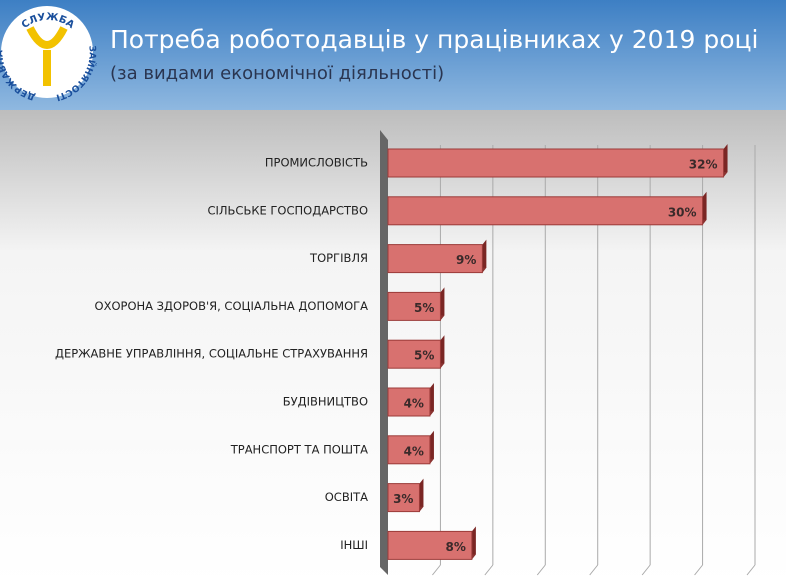  I want to click on axis-wall, so click(384, 352).